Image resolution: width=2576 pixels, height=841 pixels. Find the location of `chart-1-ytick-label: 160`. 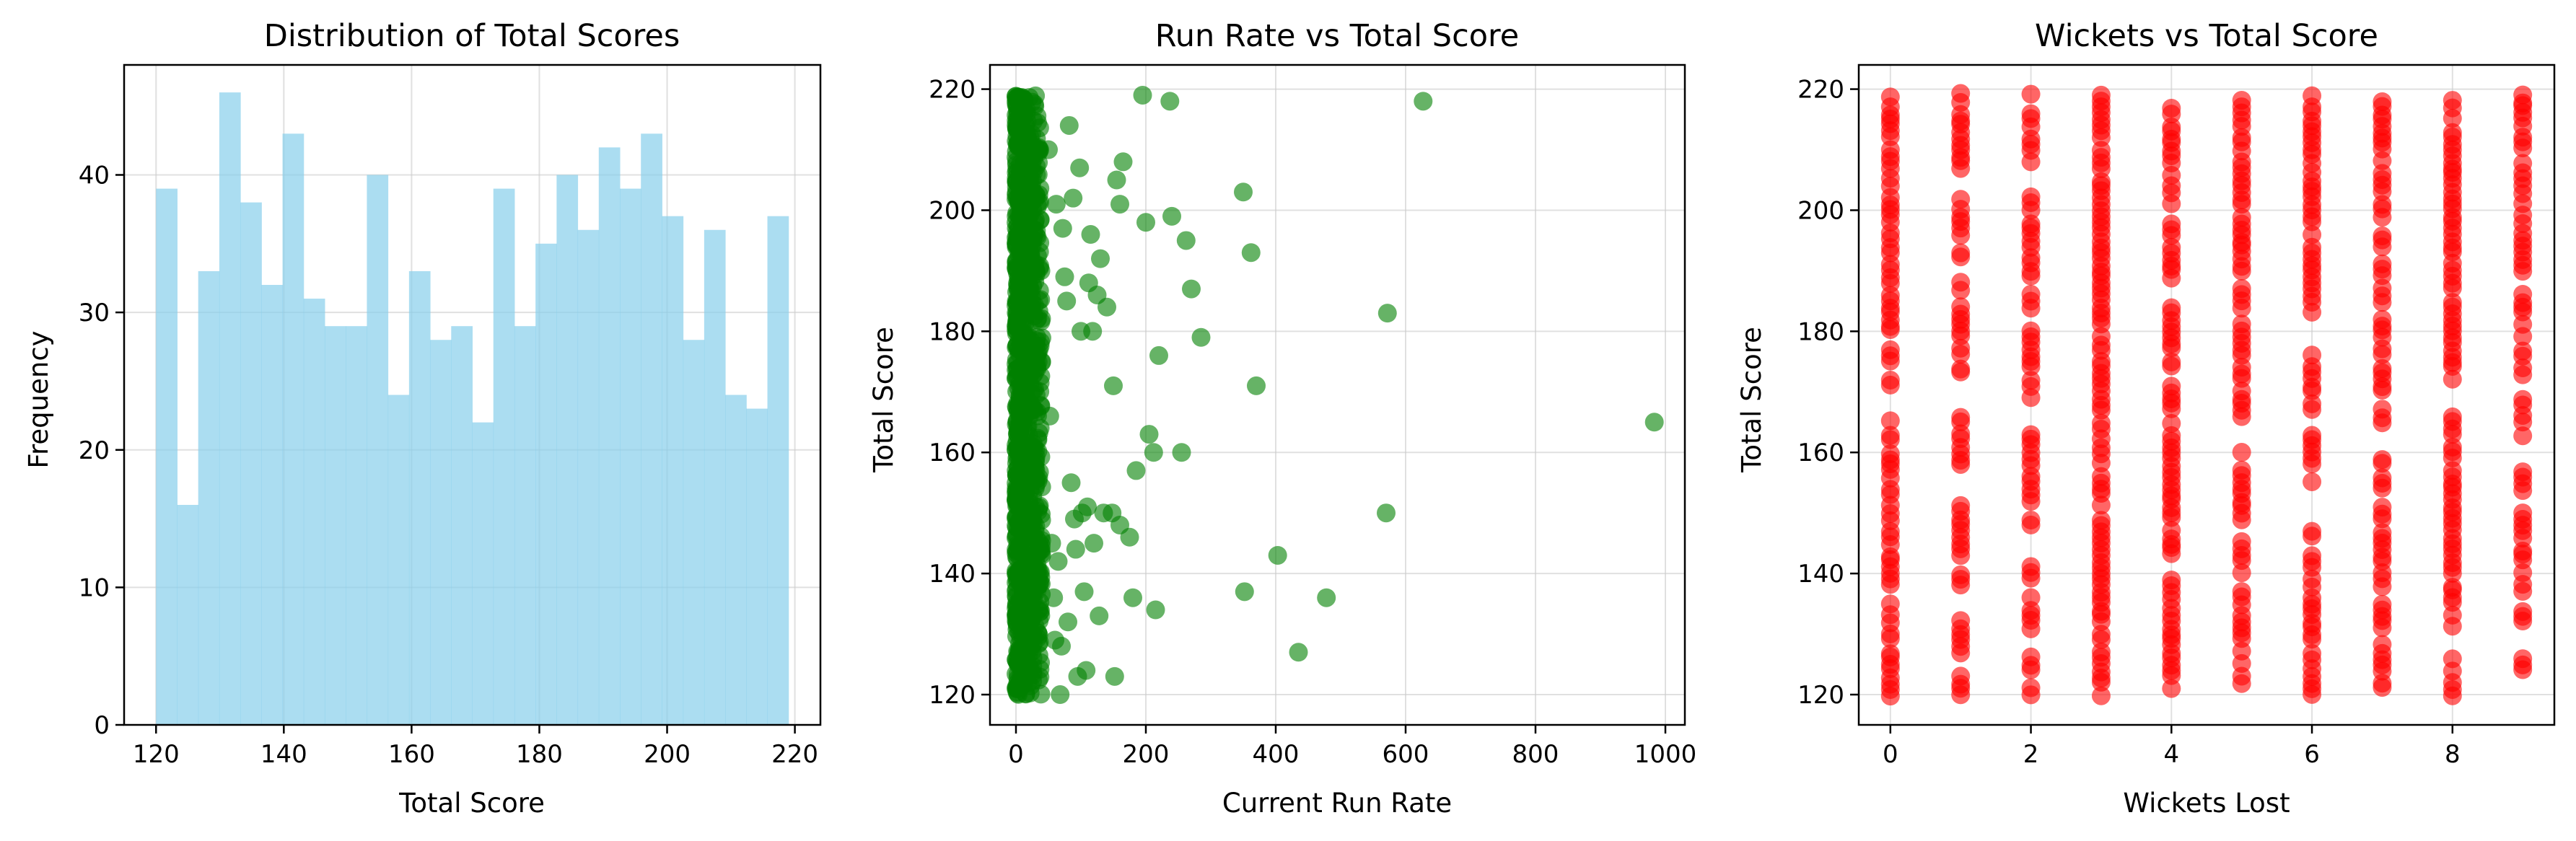

chart-1-ytick-label: 160 is located at coordinates (952, 453).